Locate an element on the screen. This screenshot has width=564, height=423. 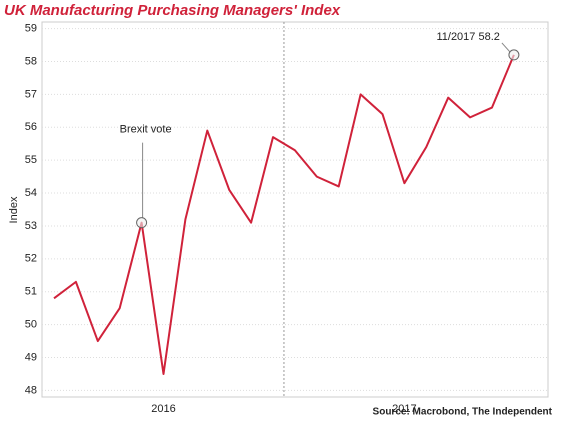
y-tick-label: 51 is located at coordinates (31, 292).